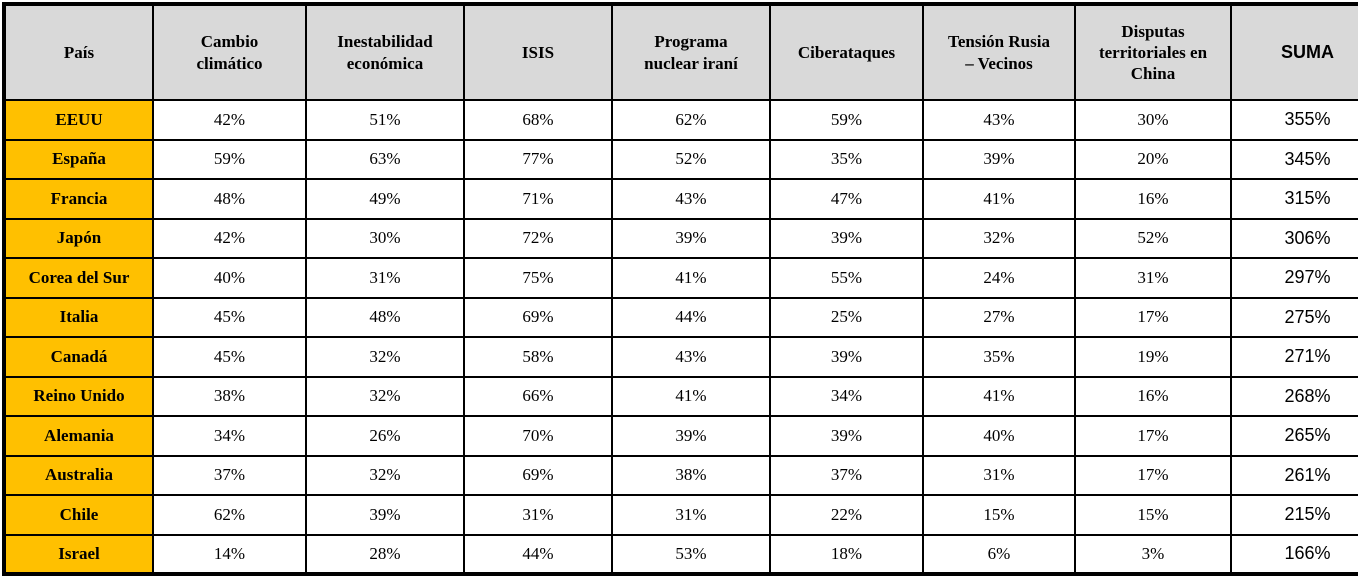 The width and height of the screenshot is (1358, 579). Describe the element at coordinates (78, 52) in the screenshot. I see `column-header-pais: País` at that location.